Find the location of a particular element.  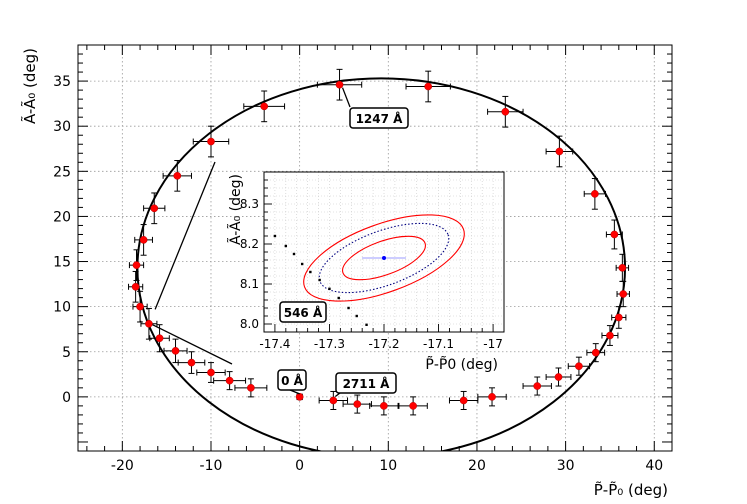

inset-y-tick-label: 8.1 is located at coordinates (249, 284).